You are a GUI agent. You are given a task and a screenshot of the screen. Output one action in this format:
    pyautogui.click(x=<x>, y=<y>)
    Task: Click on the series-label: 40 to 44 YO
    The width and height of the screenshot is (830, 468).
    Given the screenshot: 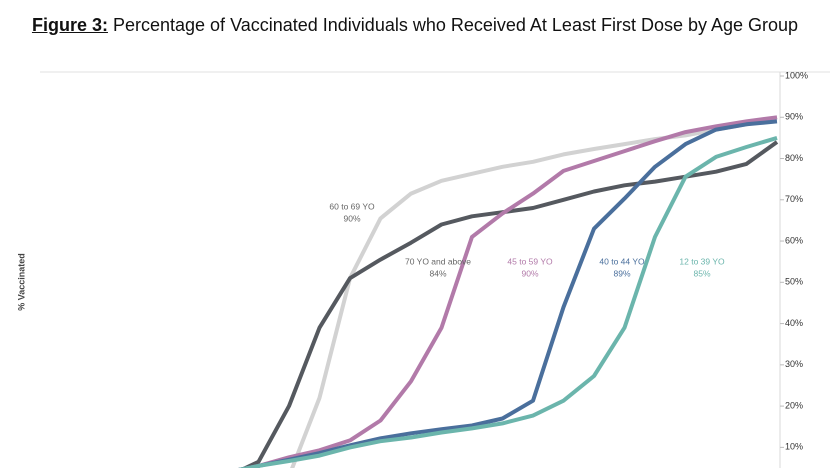 What is the action you would take?
    pyautogui.click(x=622, y=261)
    